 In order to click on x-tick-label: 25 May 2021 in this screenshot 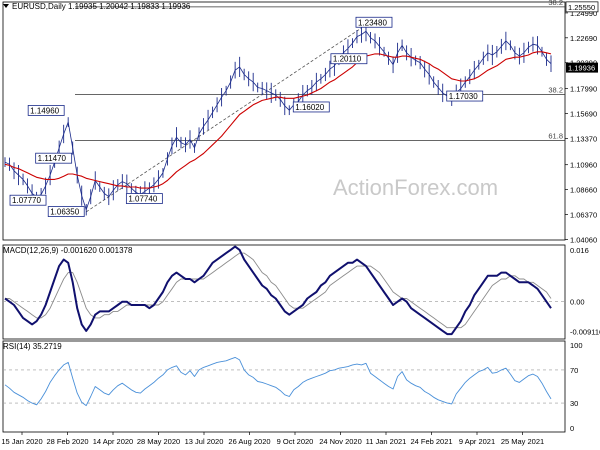, I will do `click(522, 441)`.